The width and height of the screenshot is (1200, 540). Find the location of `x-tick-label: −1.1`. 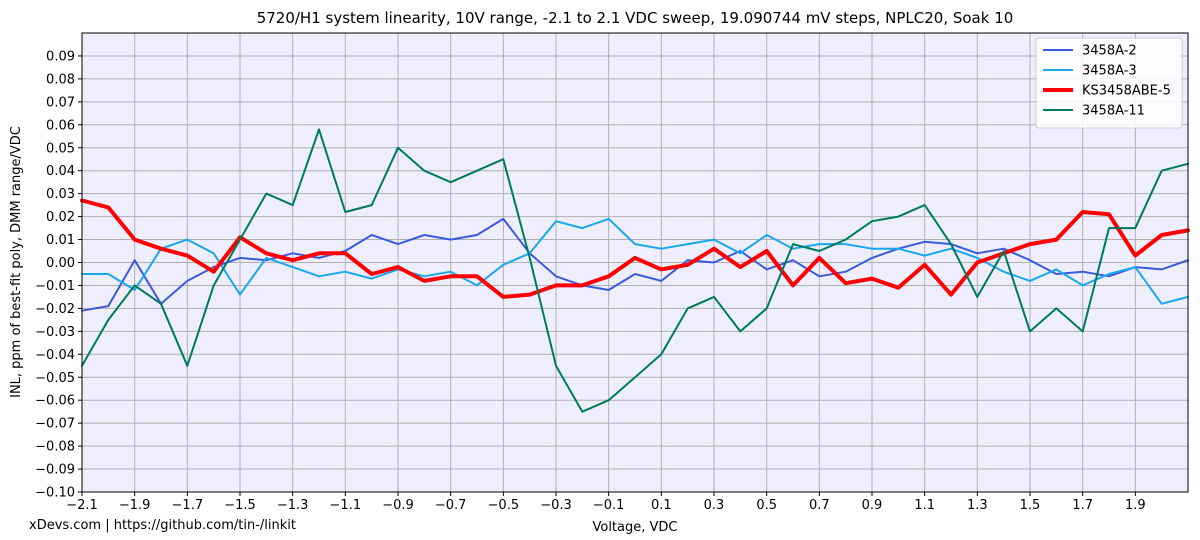

x-tick-label: −1.1 is located at coordinates (346, 505).